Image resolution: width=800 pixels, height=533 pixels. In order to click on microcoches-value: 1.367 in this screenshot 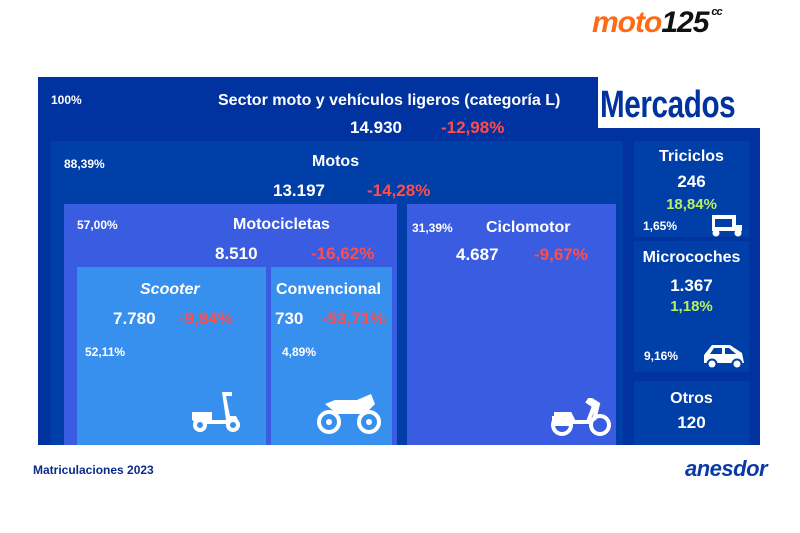, I will do `click(691, 285)`.